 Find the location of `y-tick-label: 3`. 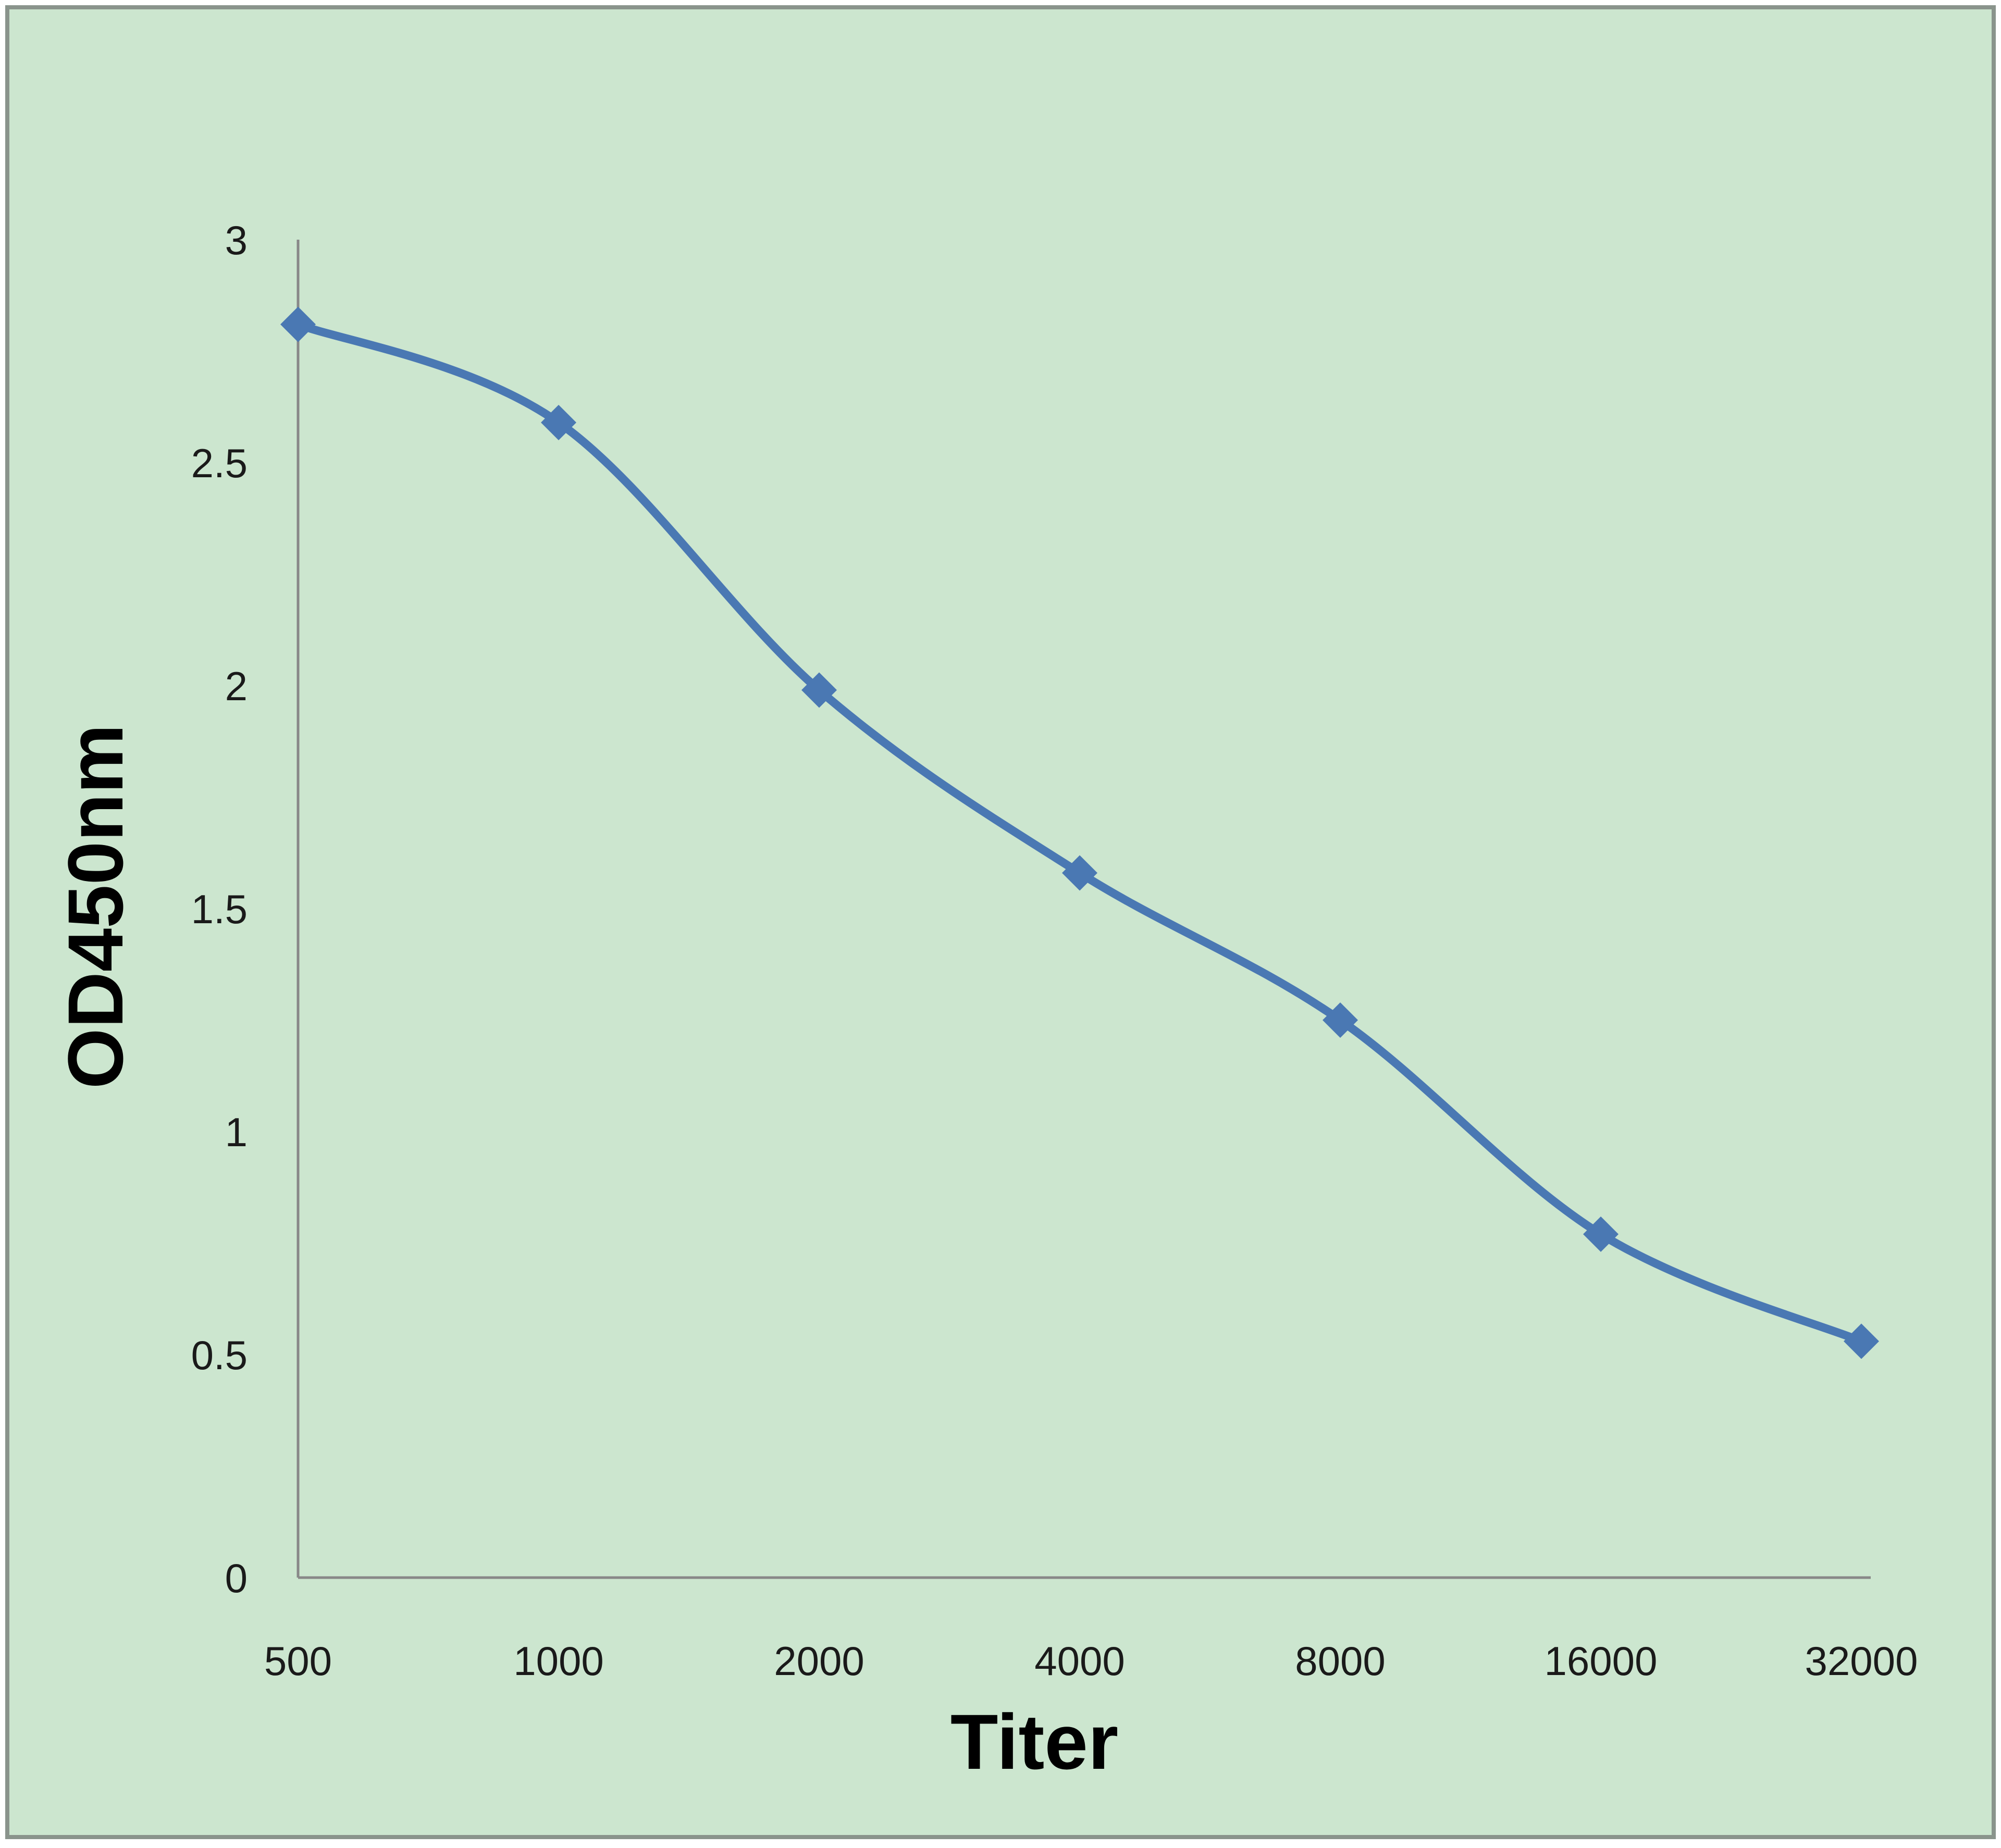

y-tick-label: 3 is located at coordinates (236, 240).